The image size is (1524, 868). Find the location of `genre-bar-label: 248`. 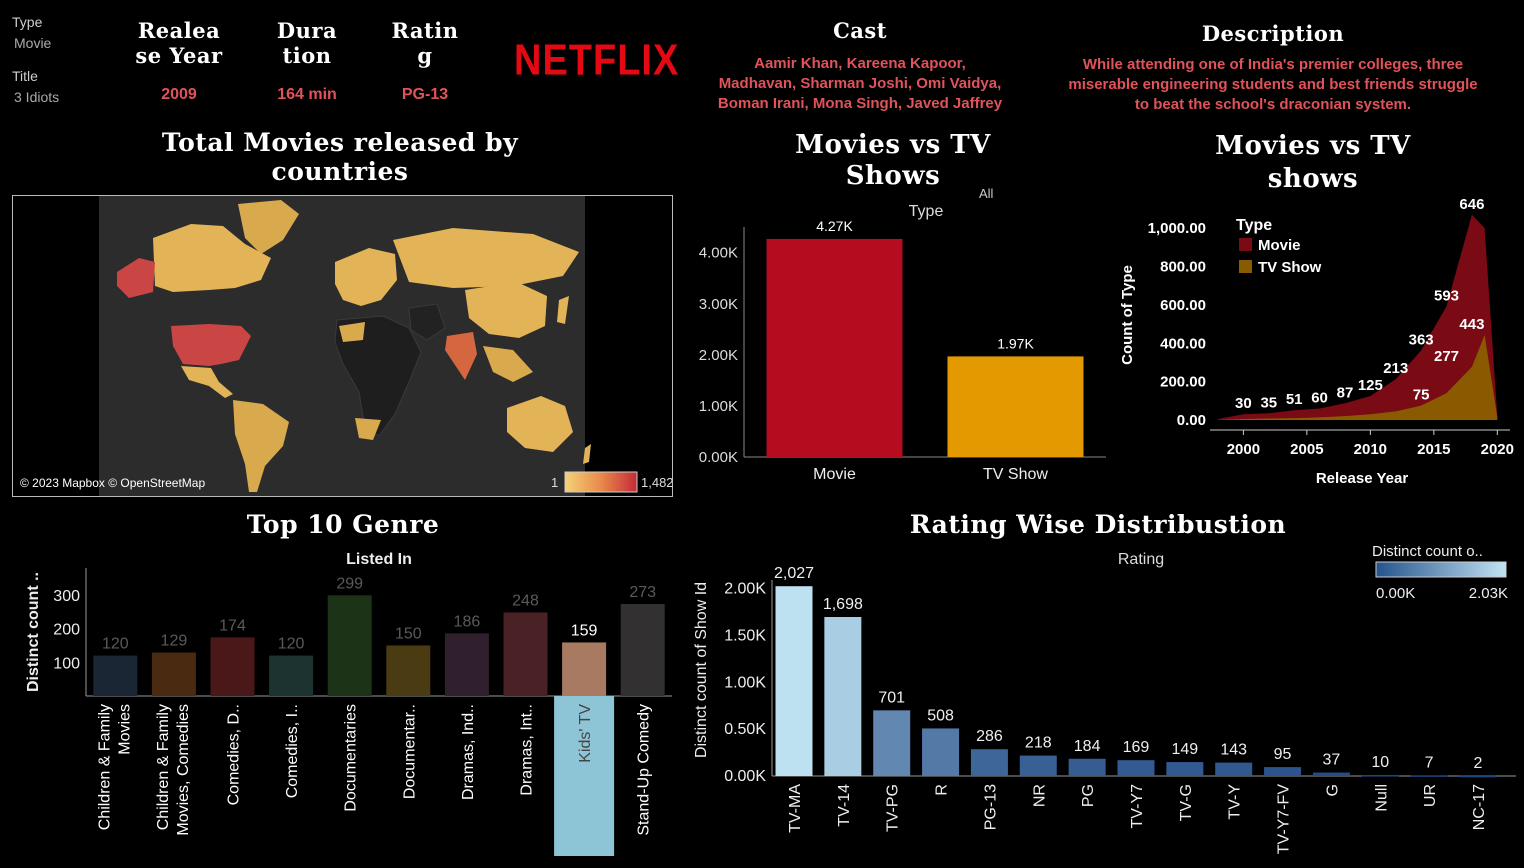

genre-bar-label: 248 is located at coordinates (525, 600).